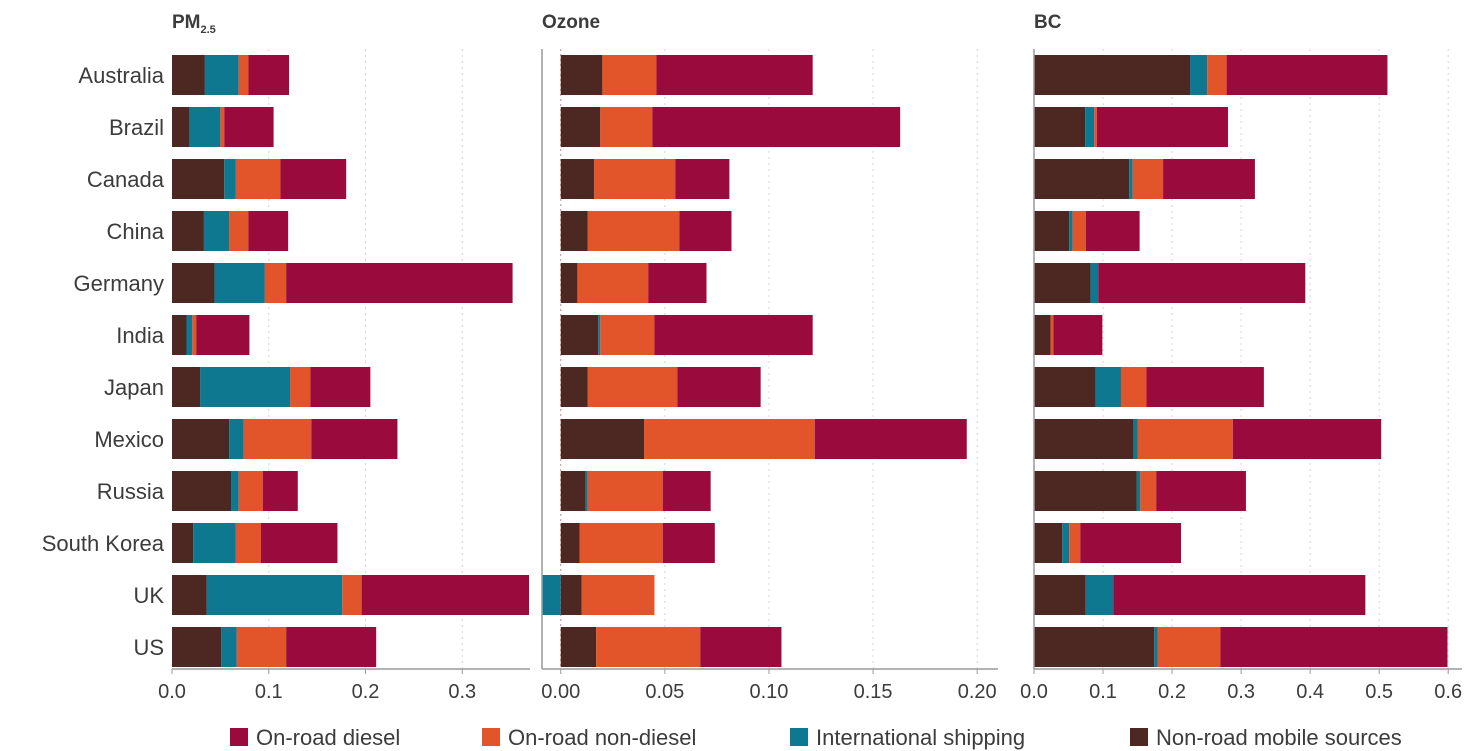 The width and height of the screenshot is (1470, 751). What do you see at coordinates (1156, 647) in the screenshot?
I see `bar-bc-us-international-shipping` at bounding box center [1156, 647].